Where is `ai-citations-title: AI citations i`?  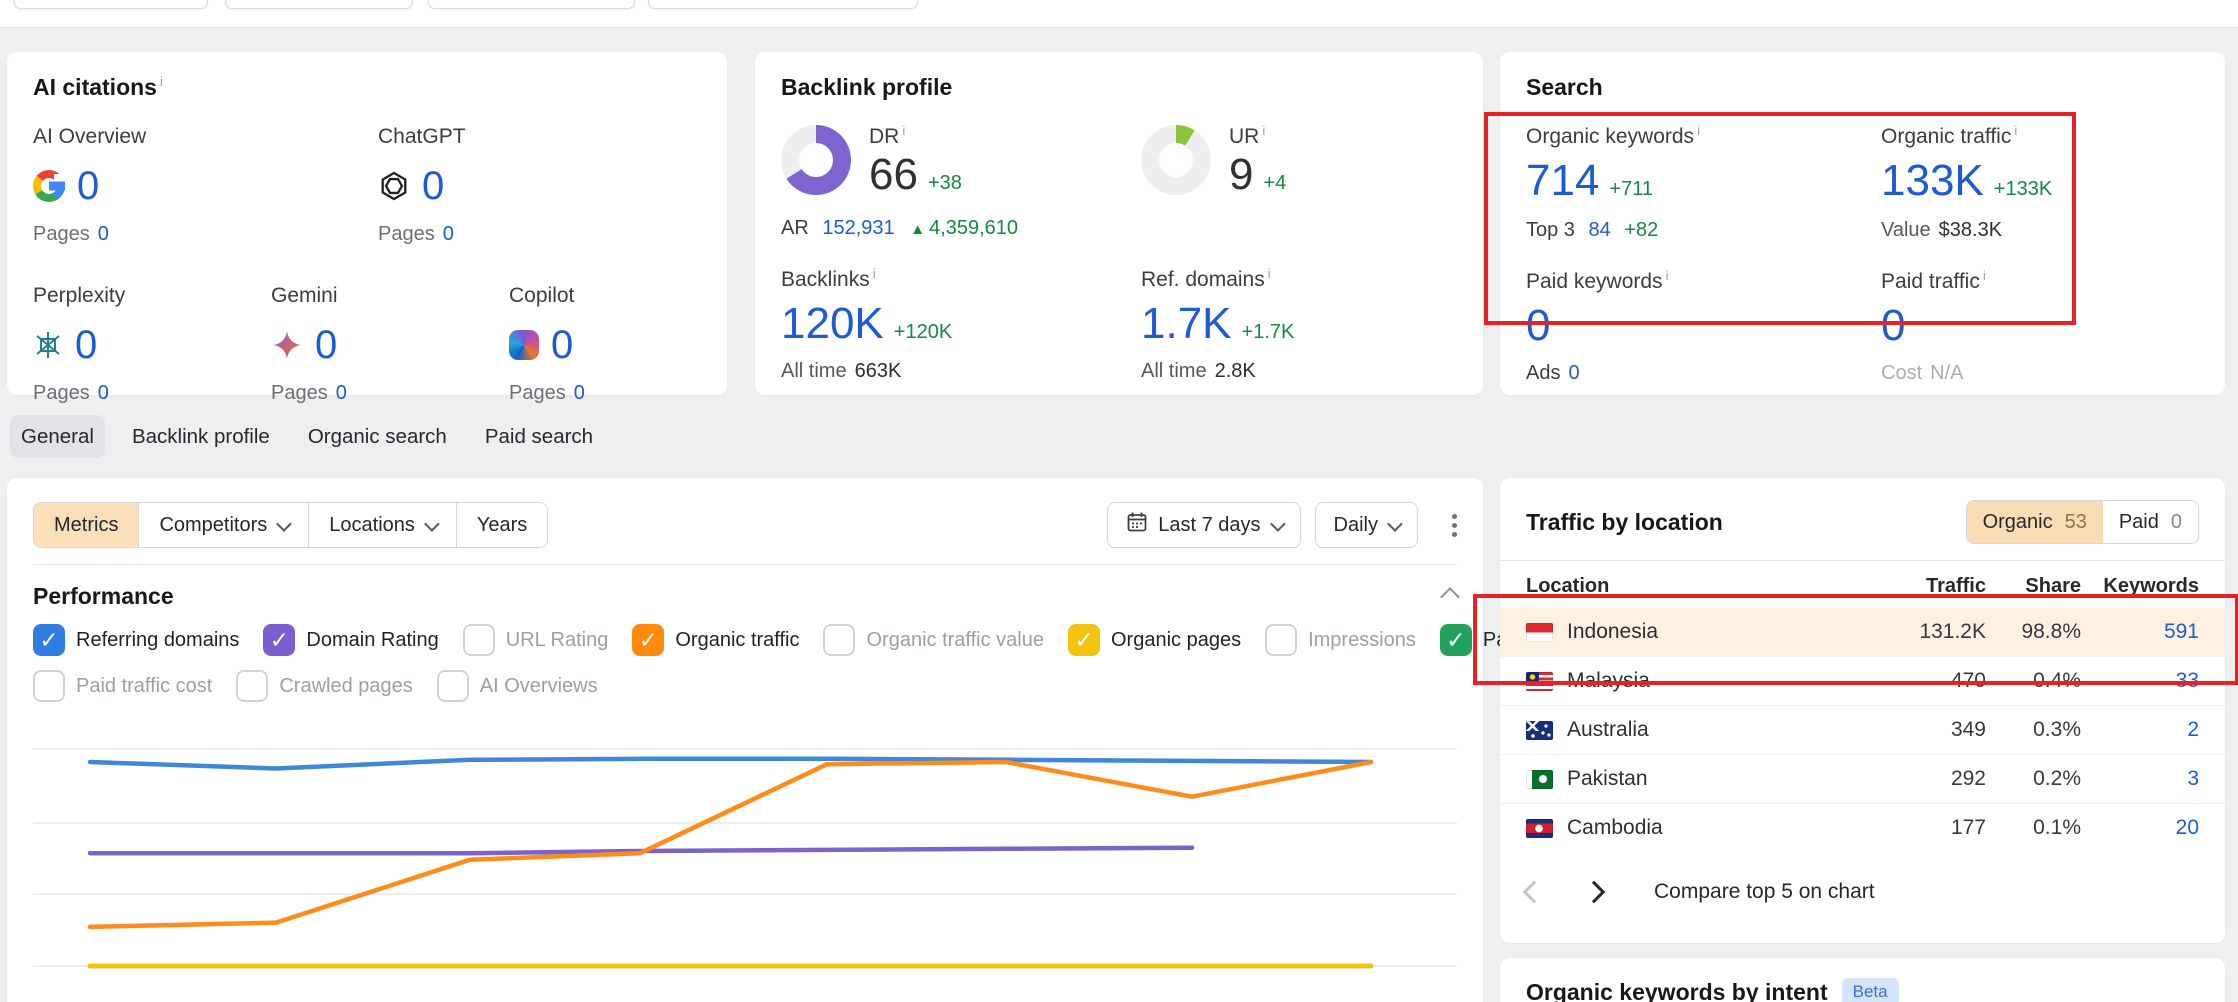 ai-citations-title: AI citations i is located at coordinates (98, 87).